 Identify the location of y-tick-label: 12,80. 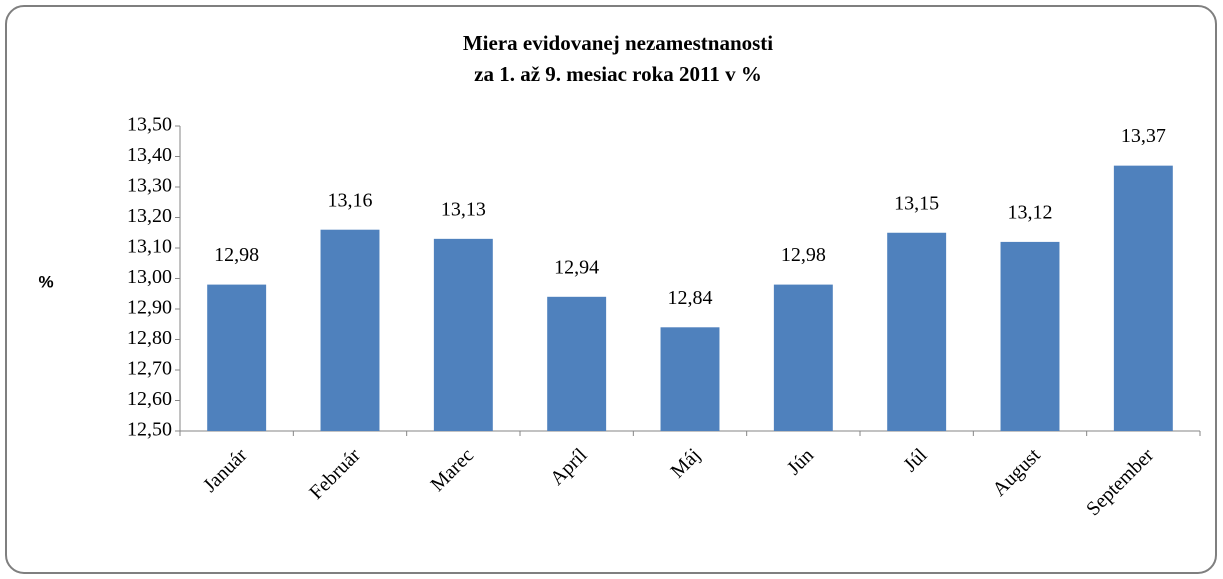
(149, 338).